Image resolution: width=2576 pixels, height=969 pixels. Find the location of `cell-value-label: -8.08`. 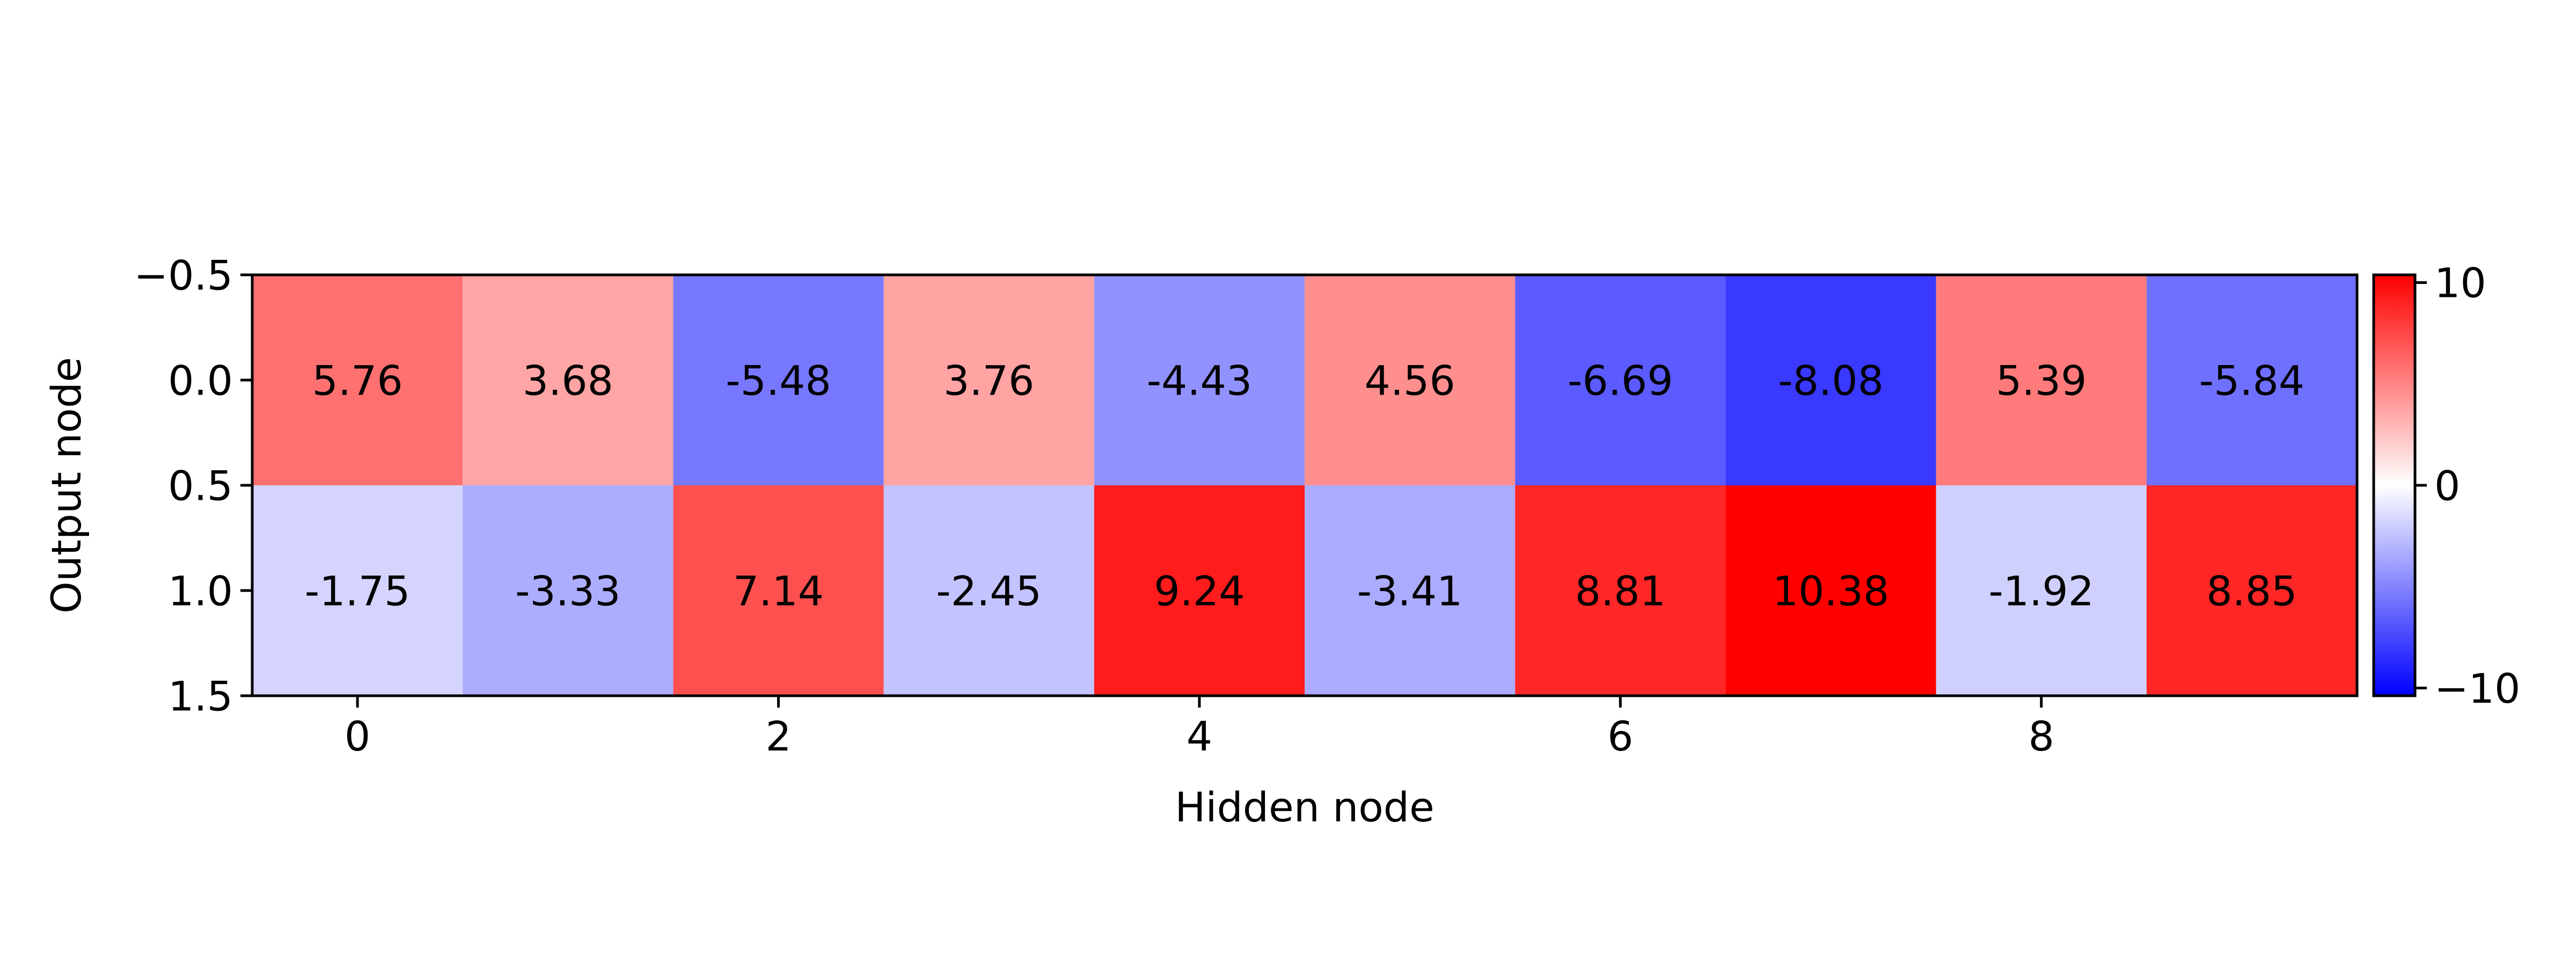

cell-value-label: -8.08 is located at coordinates (1831, 380).